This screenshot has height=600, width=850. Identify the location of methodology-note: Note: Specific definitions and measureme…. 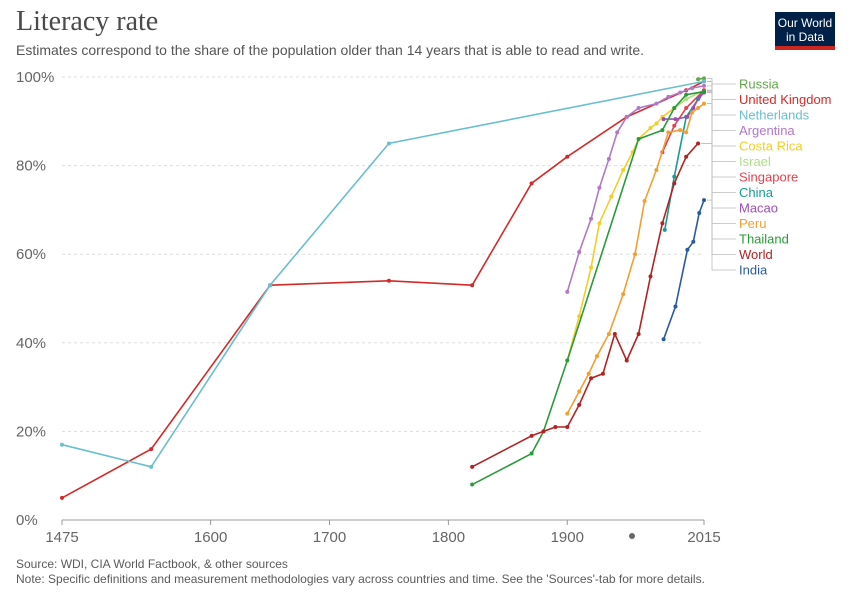
(360, 579).